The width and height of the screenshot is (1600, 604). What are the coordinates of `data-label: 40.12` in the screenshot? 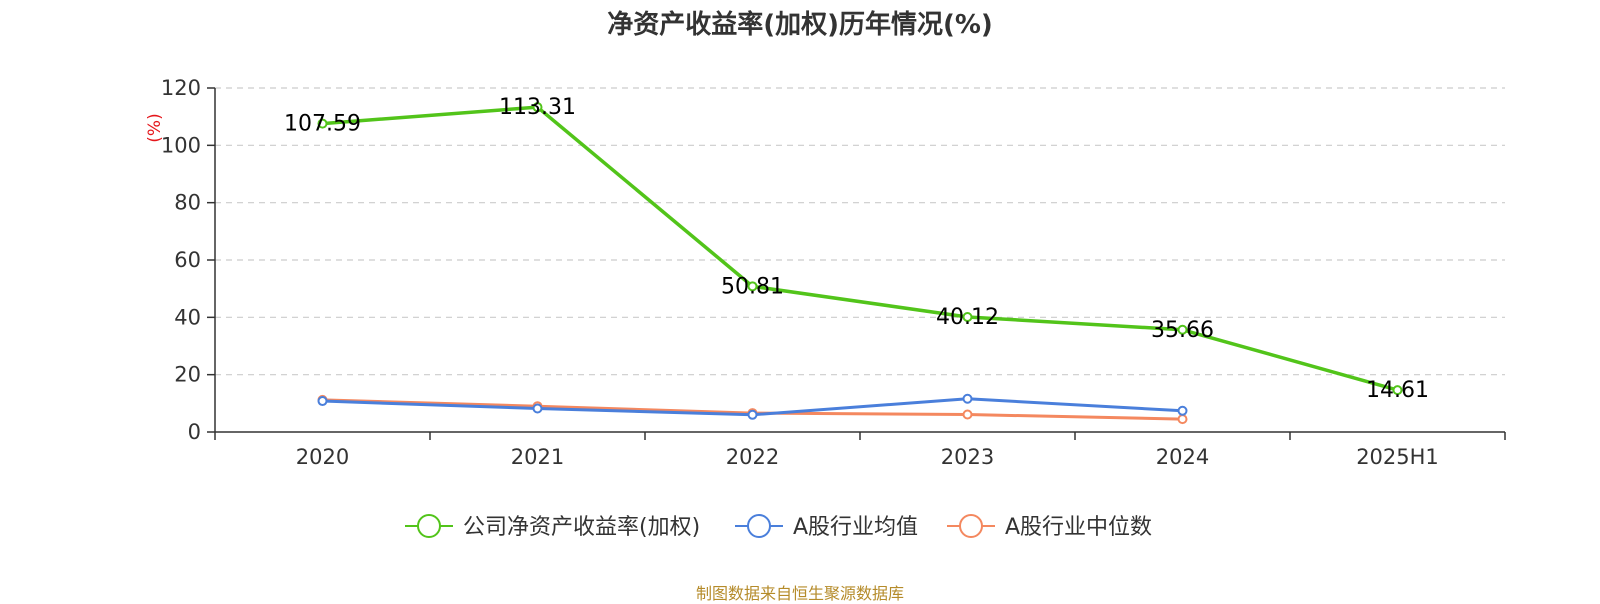 It's located at (967, 317).